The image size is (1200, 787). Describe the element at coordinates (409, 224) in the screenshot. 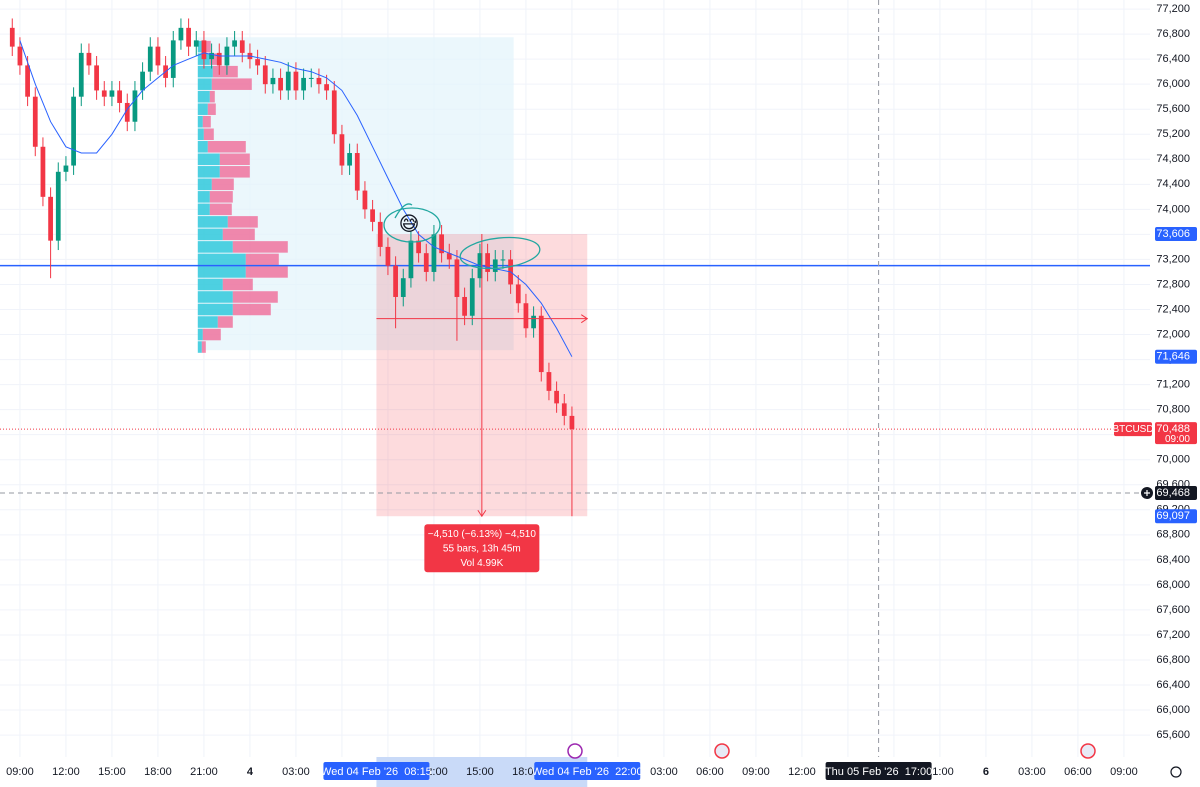

I see `annotation-emoji: 😅` at that location.